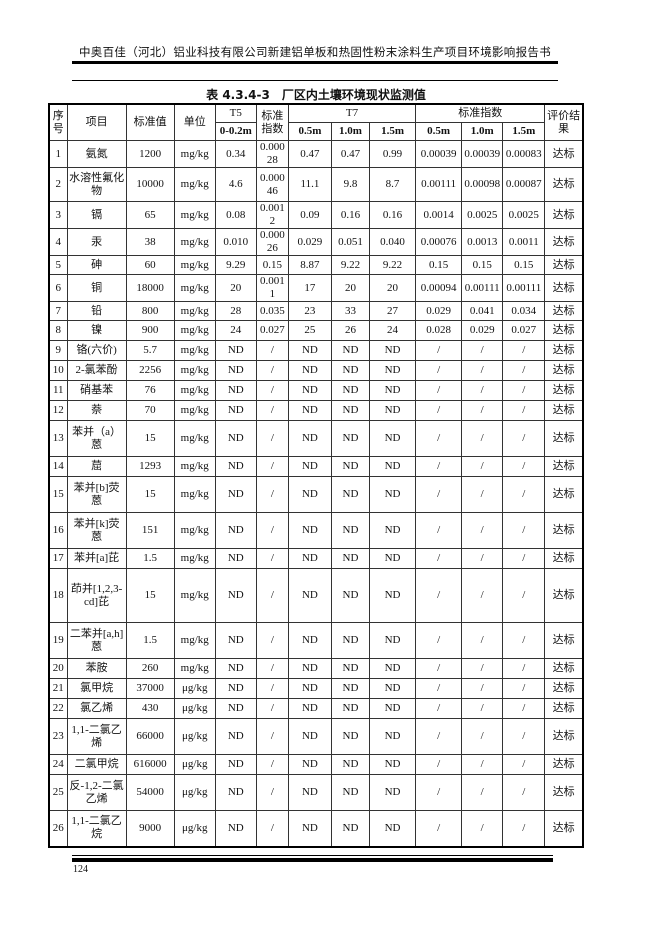  I want to click on table-cell: 70, so click(150, 410).